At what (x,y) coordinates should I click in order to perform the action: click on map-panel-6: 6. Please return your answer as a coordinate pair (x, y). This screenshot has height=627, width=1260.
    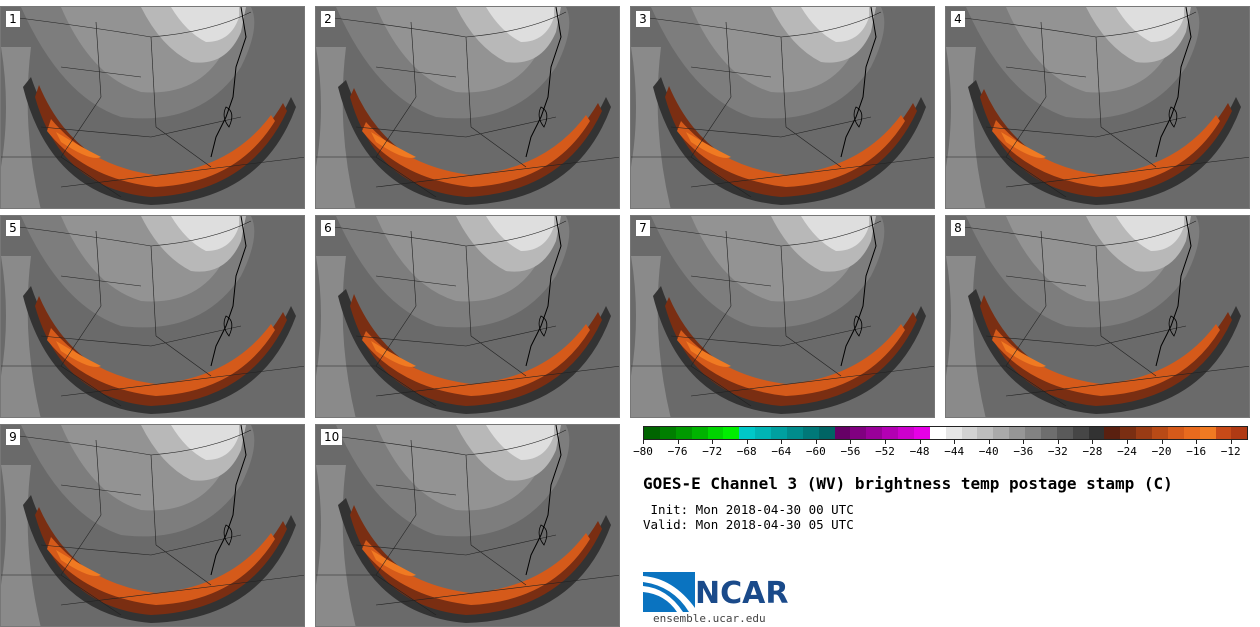
    Looking at the image, I should click on (467, 316).